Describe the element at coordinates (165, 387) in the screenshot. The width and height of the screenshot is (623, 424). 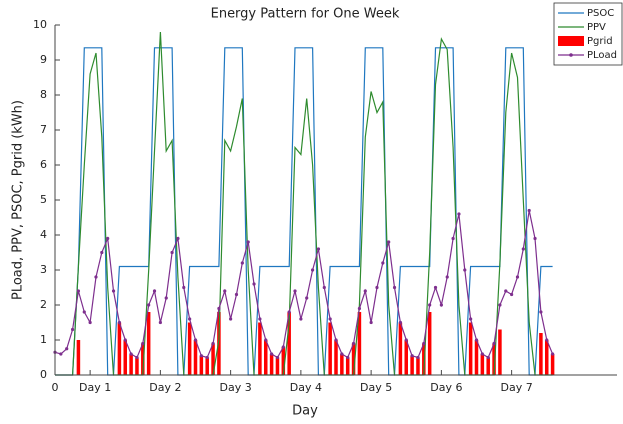
I see `x-tick-label: Day 2` at that location.